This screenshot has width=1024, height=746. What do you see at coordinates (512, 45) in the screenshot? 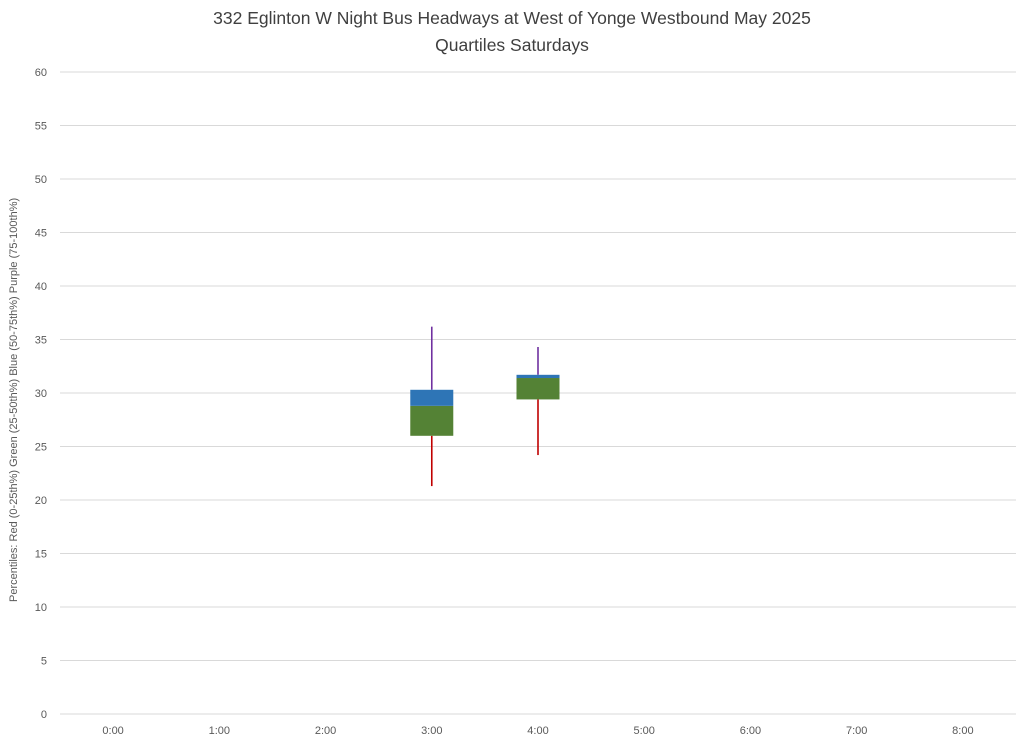
I see `chart-subtitle: Quartiles Saturdays` at bounding box center [512, 45].